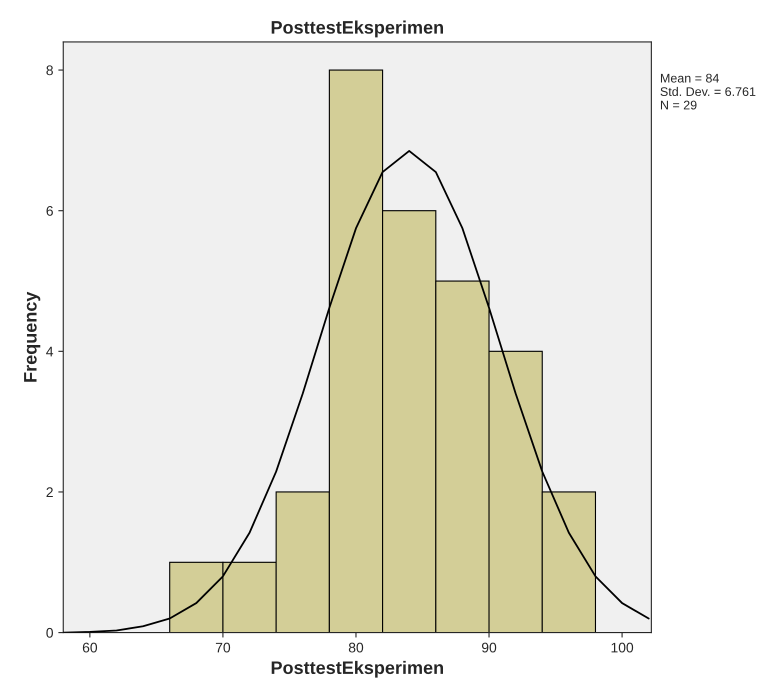  I want to click on y-tick-label: 6, so click(49, 211).